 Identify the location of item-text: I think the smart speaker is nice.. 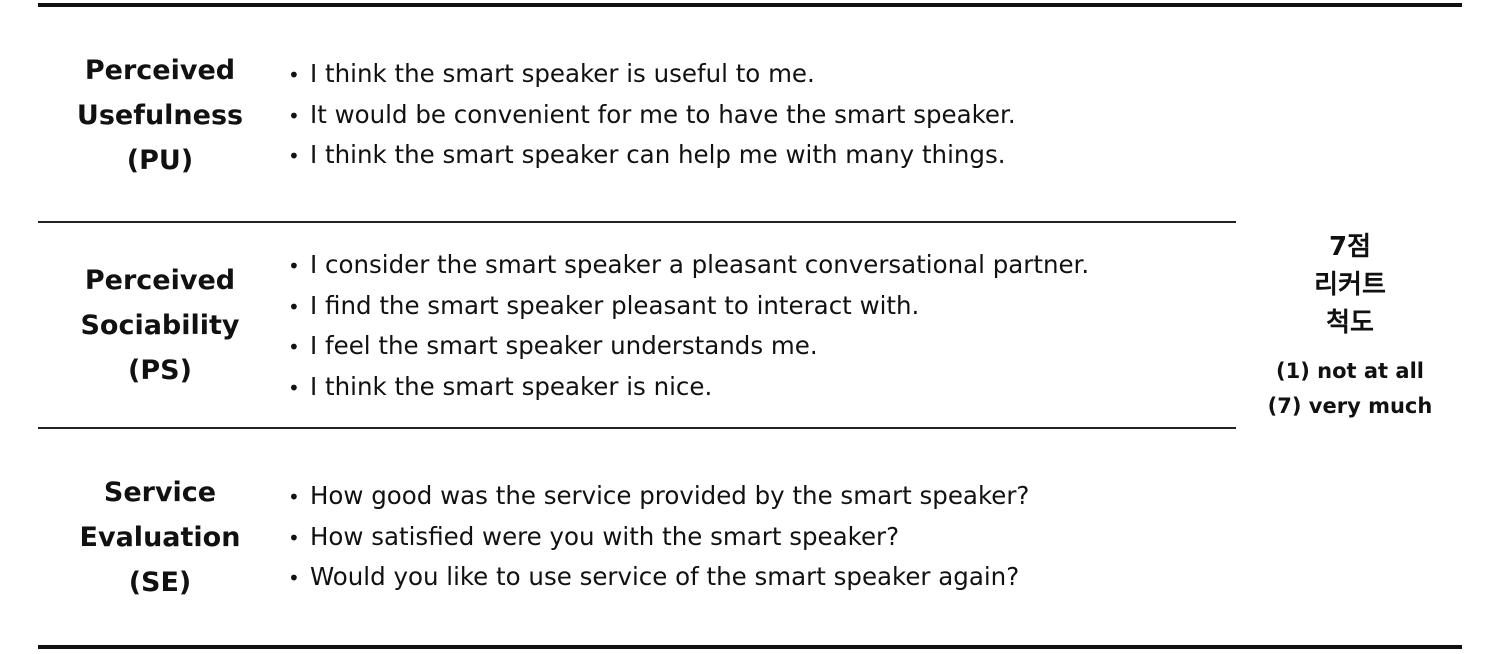
(511, 386).